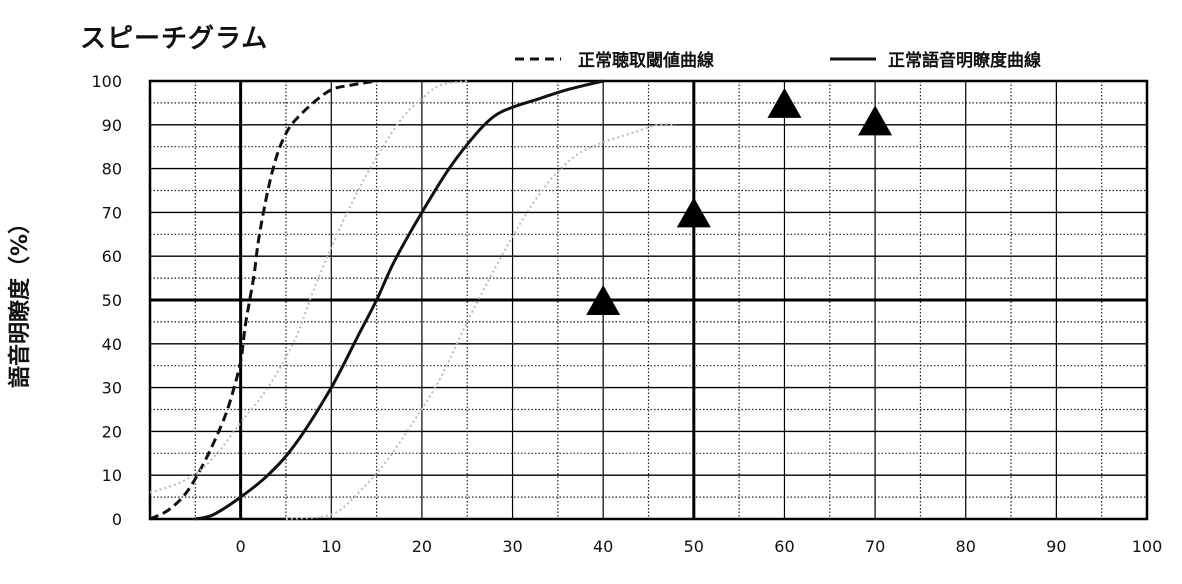  Describe the element at coordinates (117, 519) in the screenshot. I see `y-tick-label: 0` at that location.